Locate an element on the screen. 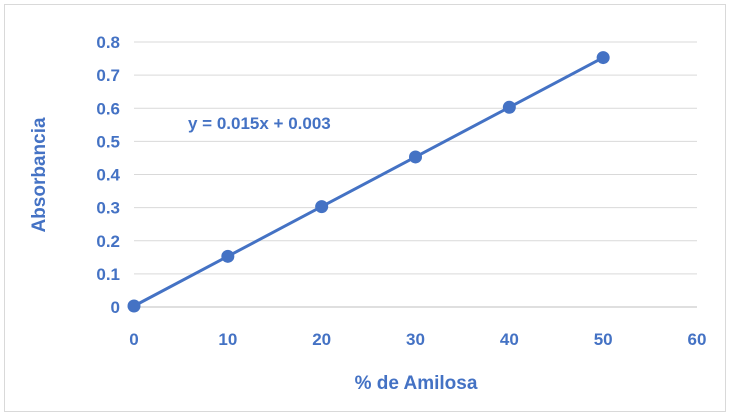 This screenshot has height=416, width=730. y-tick-label: 0.3 is located at coordinates (108, 208).